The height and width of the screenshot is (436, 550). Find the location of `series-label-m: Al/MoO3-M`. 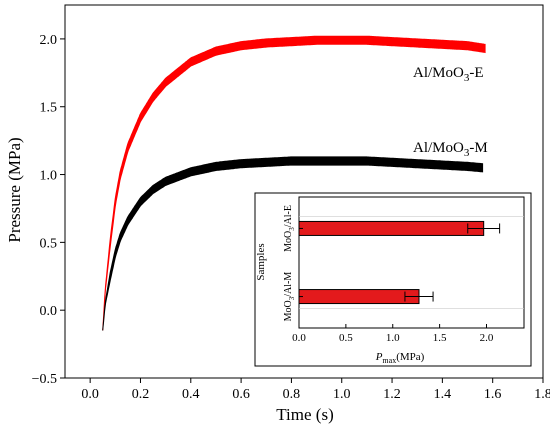

series-label-m: Al/MoO3-M is located at coordinates (450, 149).